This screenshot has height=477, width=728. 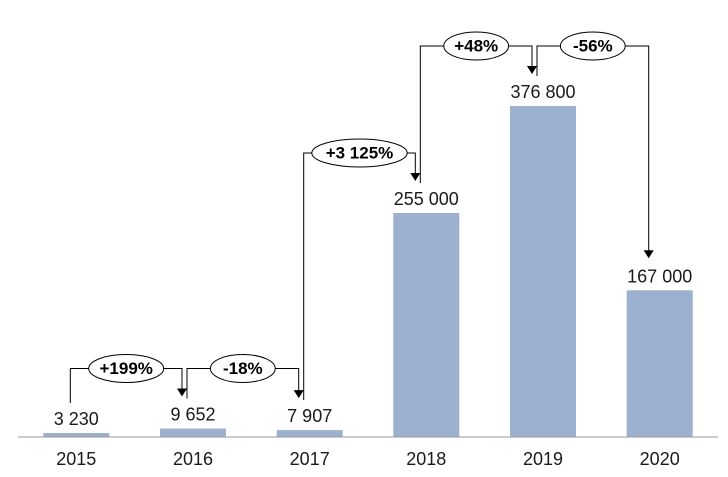 I want to click on change-annotation-2017-2018: +3 125%, so click(x=362, y=269).